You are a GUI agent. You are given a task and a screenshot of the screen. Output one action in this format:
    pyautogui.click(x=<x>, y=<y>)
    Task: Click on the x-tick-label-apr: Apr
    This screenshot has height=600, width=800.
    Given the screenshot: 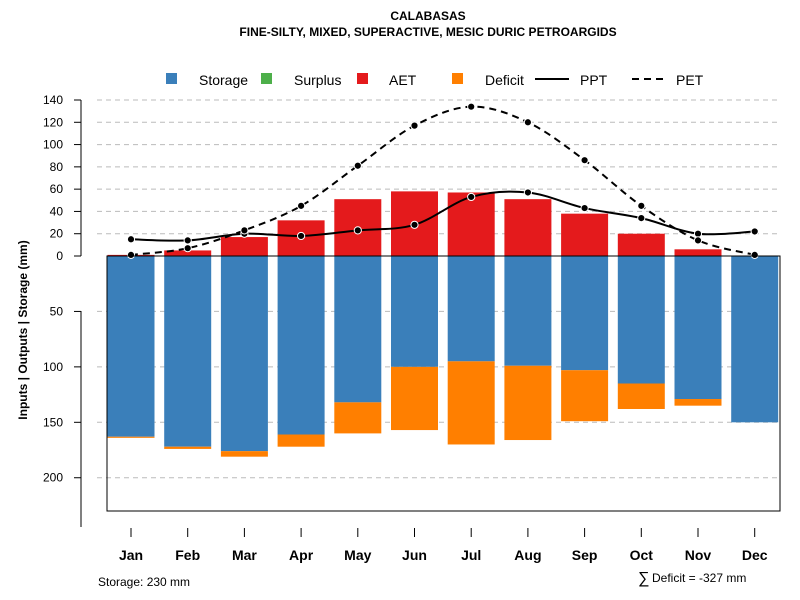 What is the action you would take?
    pyautogui.click(x=301, y=555)
    